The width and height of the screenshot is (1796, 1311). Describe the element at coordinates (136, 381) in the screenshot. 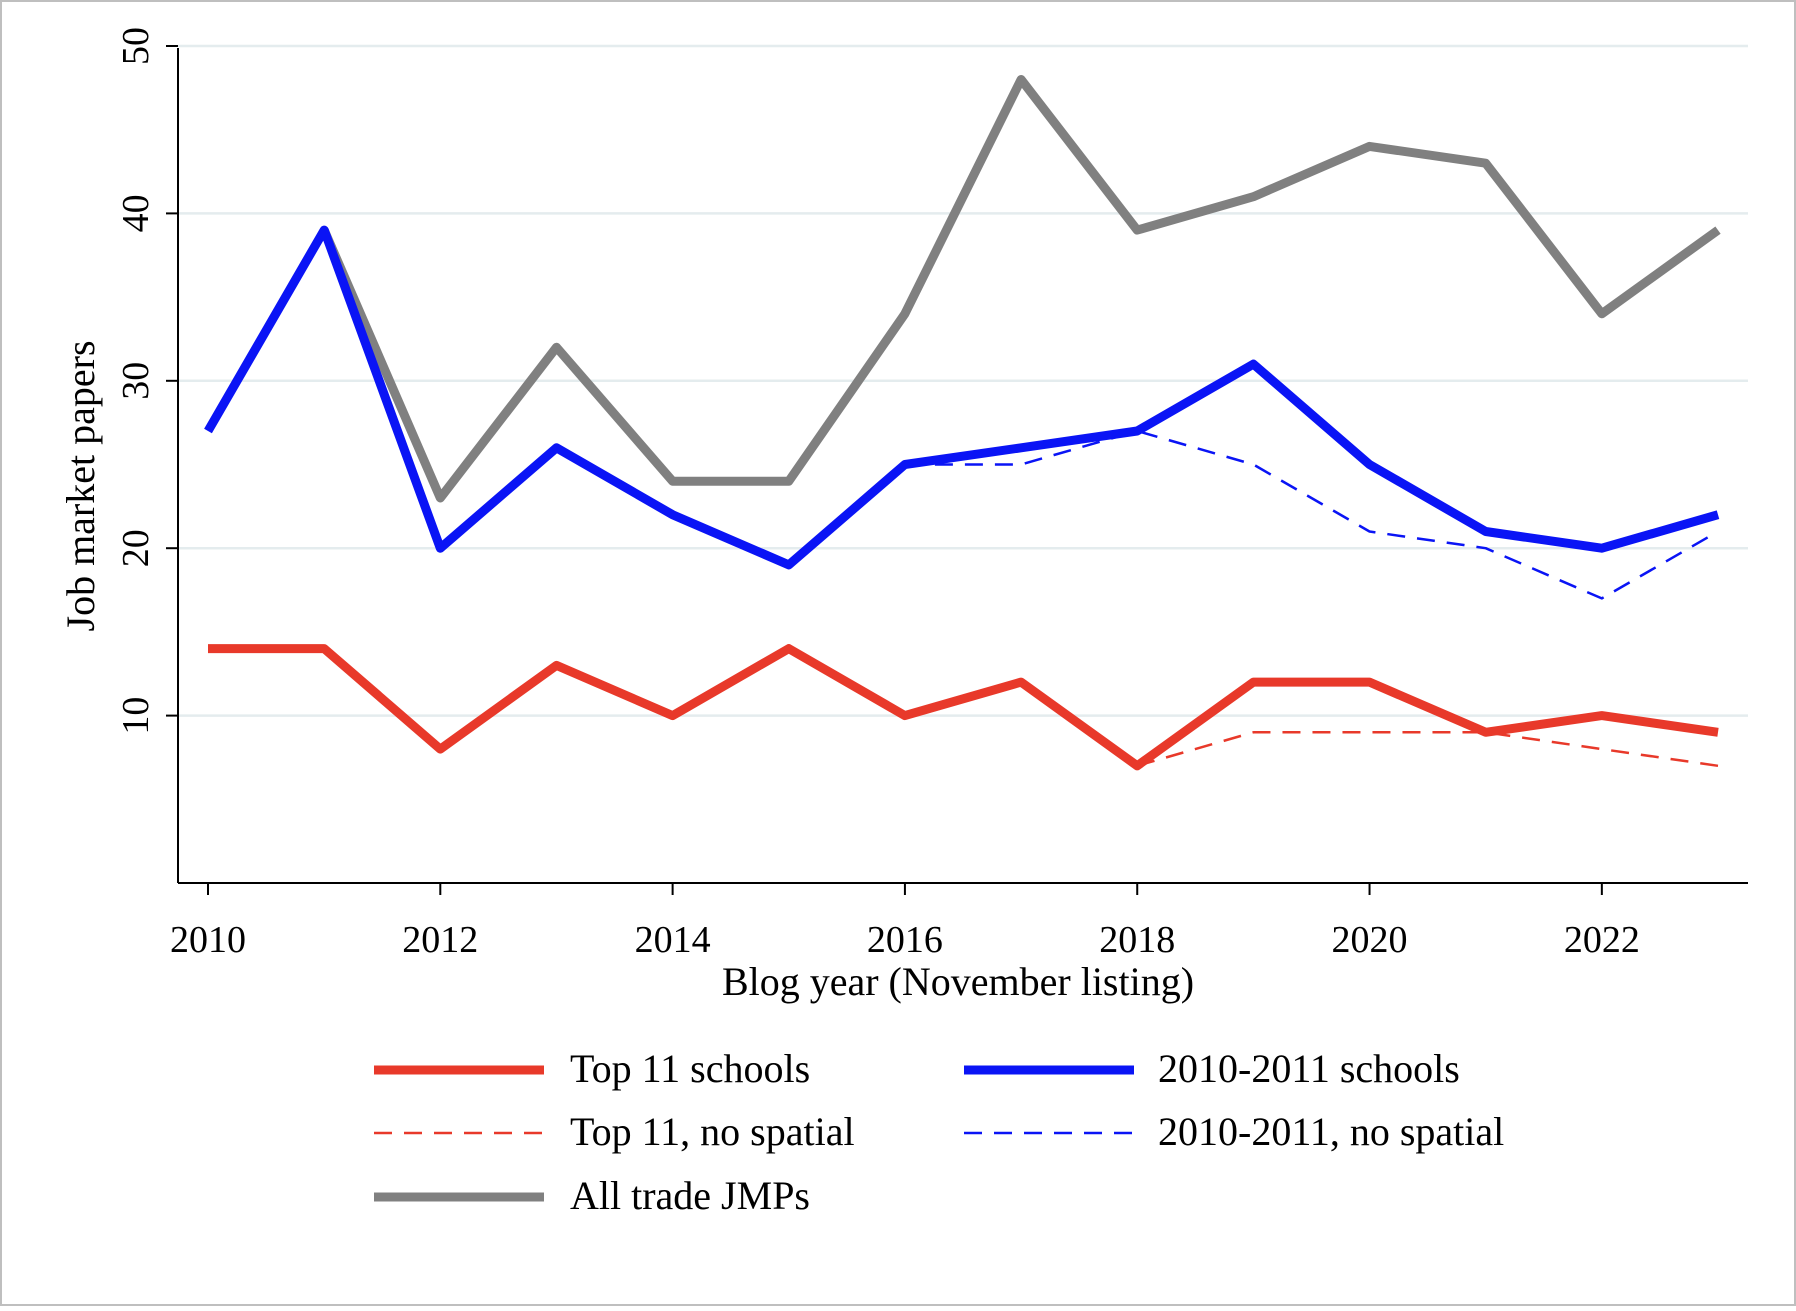

I see `y-tick-label-30: 30` at that location.